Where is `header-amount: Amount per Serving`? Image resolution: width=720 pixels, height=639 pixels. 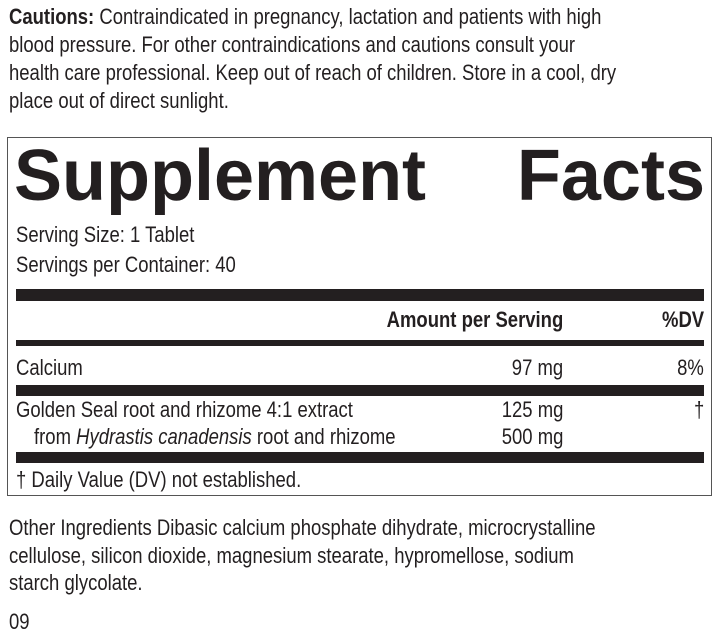
header-amount: Amount per Serving is located at coordinates (474, 319).